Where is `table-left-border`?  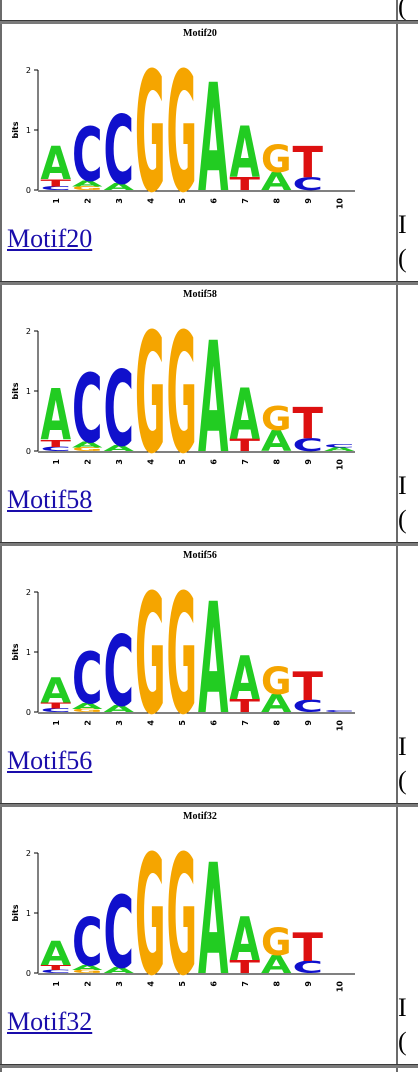 table-left-border is located at coordinates (1, 536).